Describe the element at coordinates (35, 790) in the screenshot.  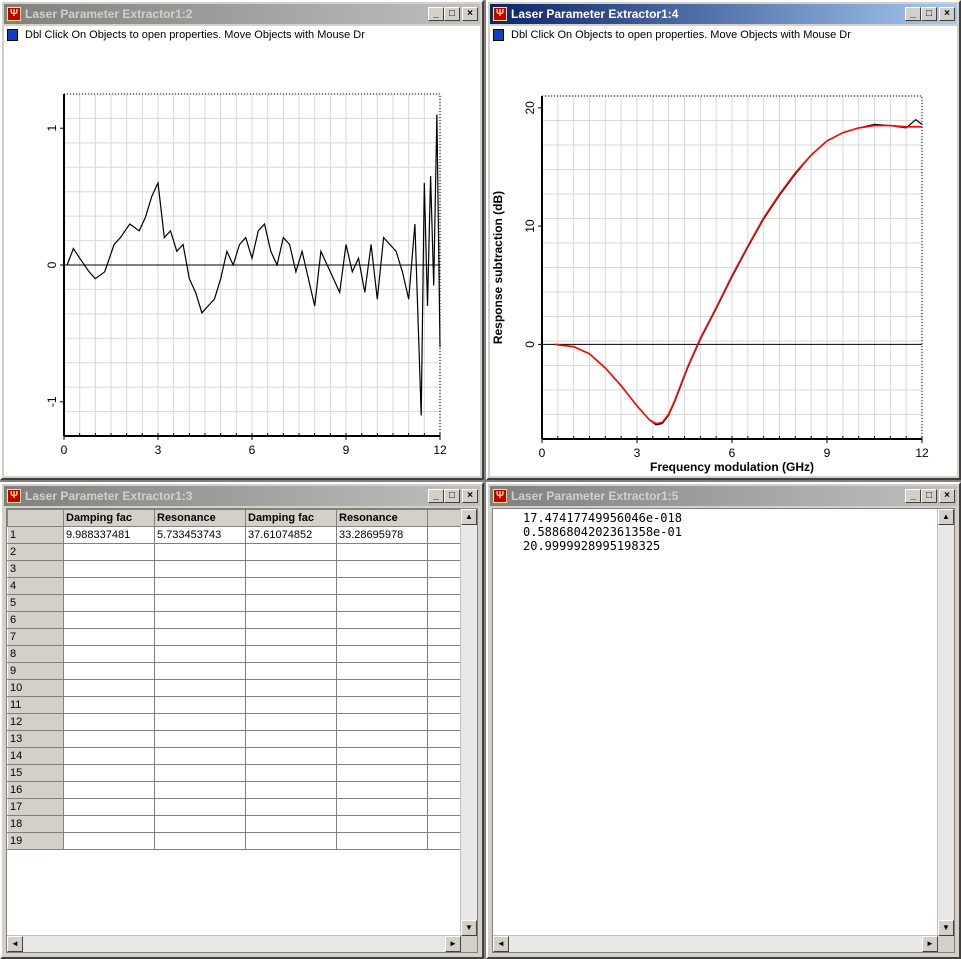
I see `row-number: 16` at that location.